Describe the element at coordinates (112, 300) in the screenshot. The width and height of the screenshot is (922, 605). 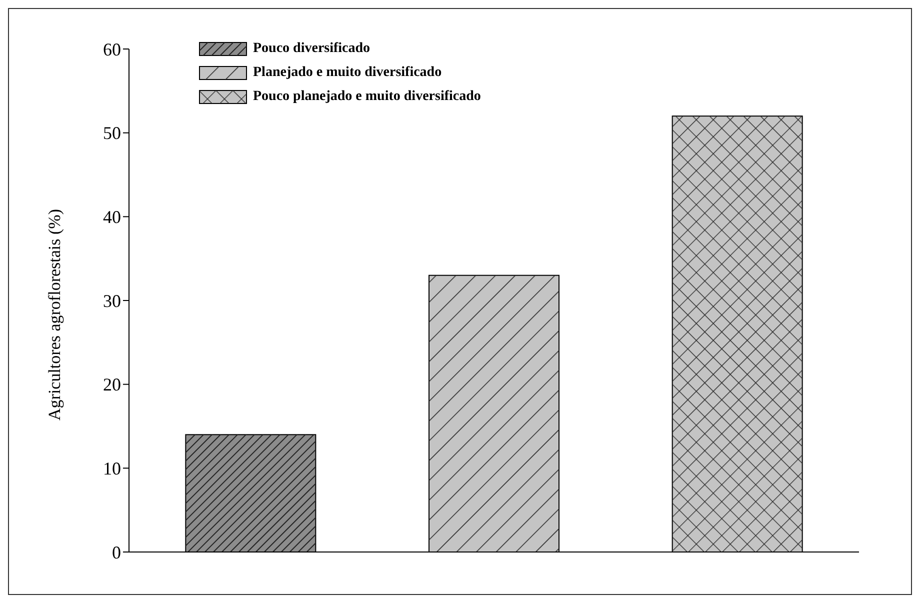
I see `y-tick-label: 30` at that location.